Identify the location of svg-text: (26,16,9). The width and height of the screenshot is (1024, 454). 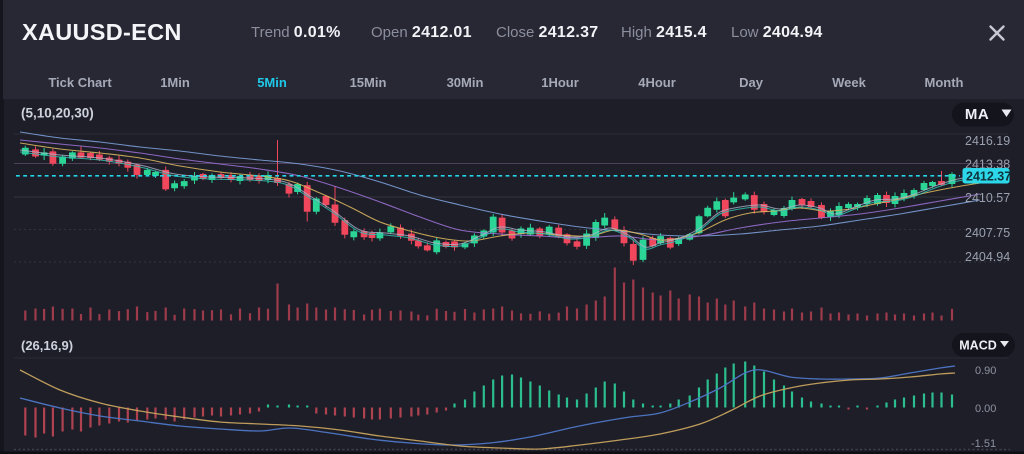
(47, 345).